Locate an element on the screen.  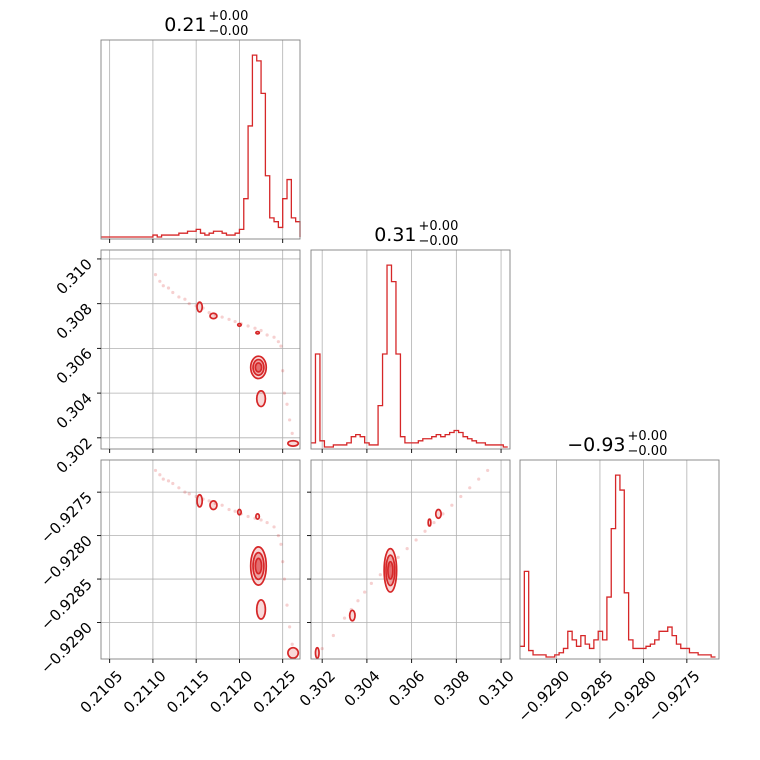
xtick-label-1-1: 0.304 is located at coordinates (362, 688).